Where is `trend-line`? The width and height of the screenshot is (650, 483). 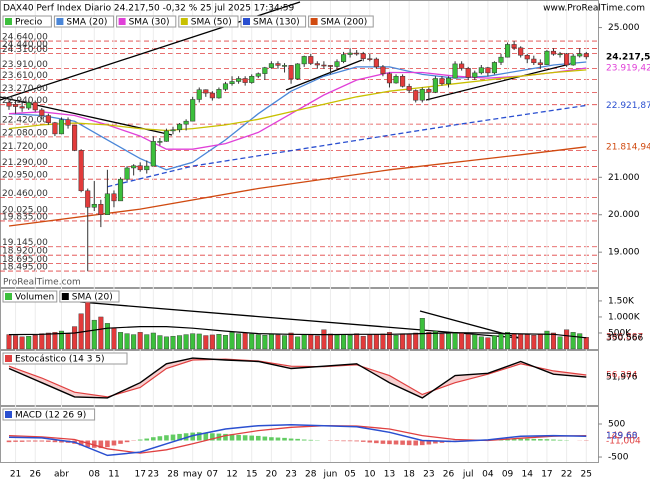 trend-line is located at coordinates (324, 75).